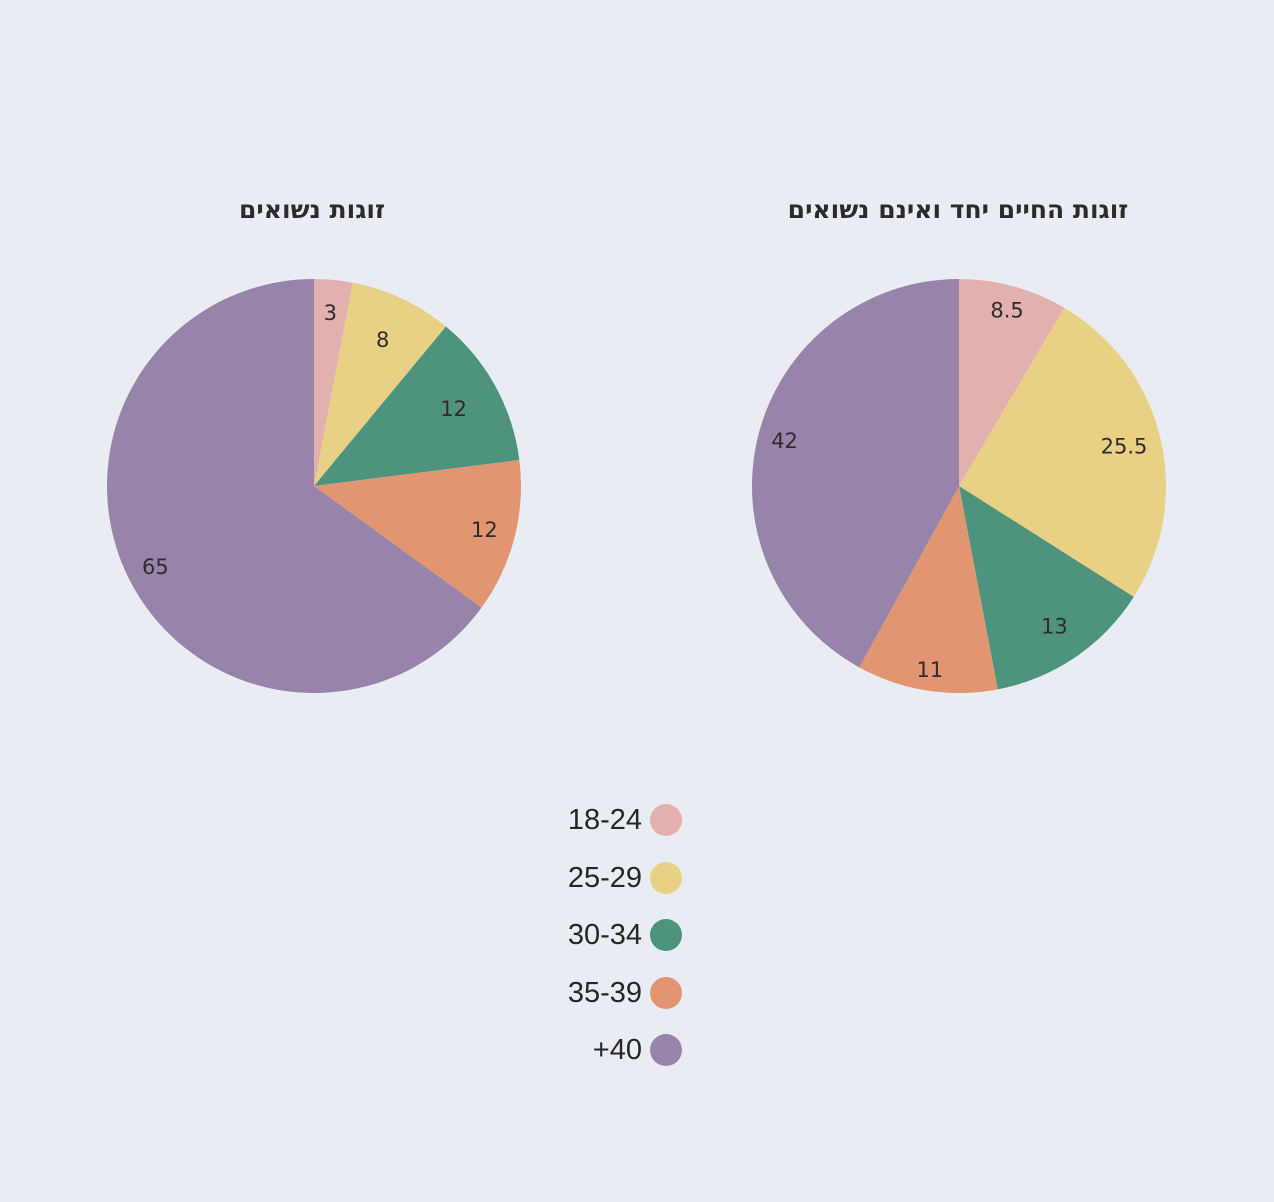  I want to click on legend-label: 35-39, so click(604, 992).